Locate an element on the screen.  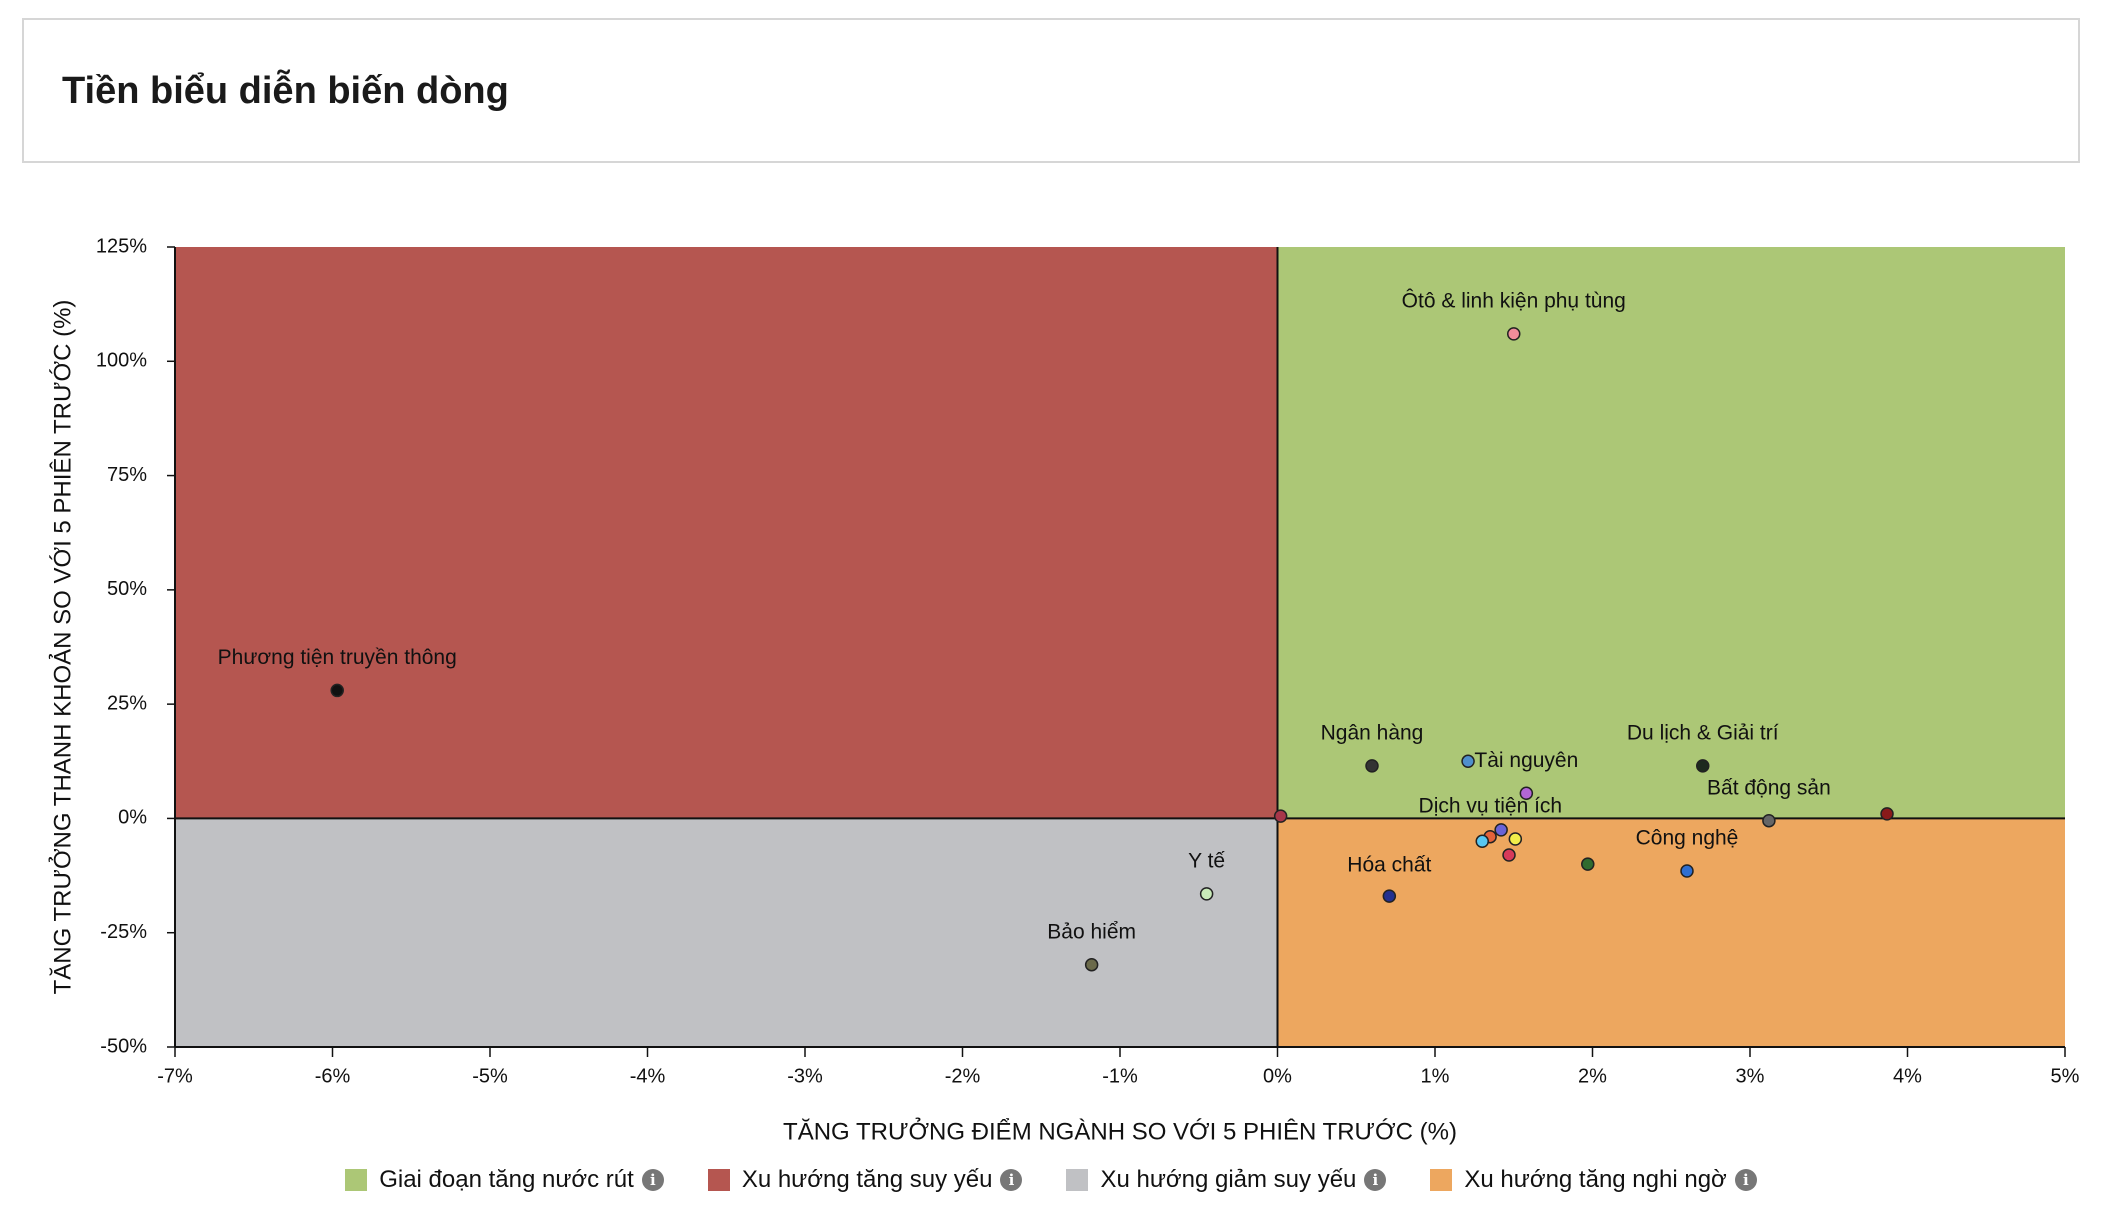
data-label: Bảo hiểm is located at coordinates (1091, 931).